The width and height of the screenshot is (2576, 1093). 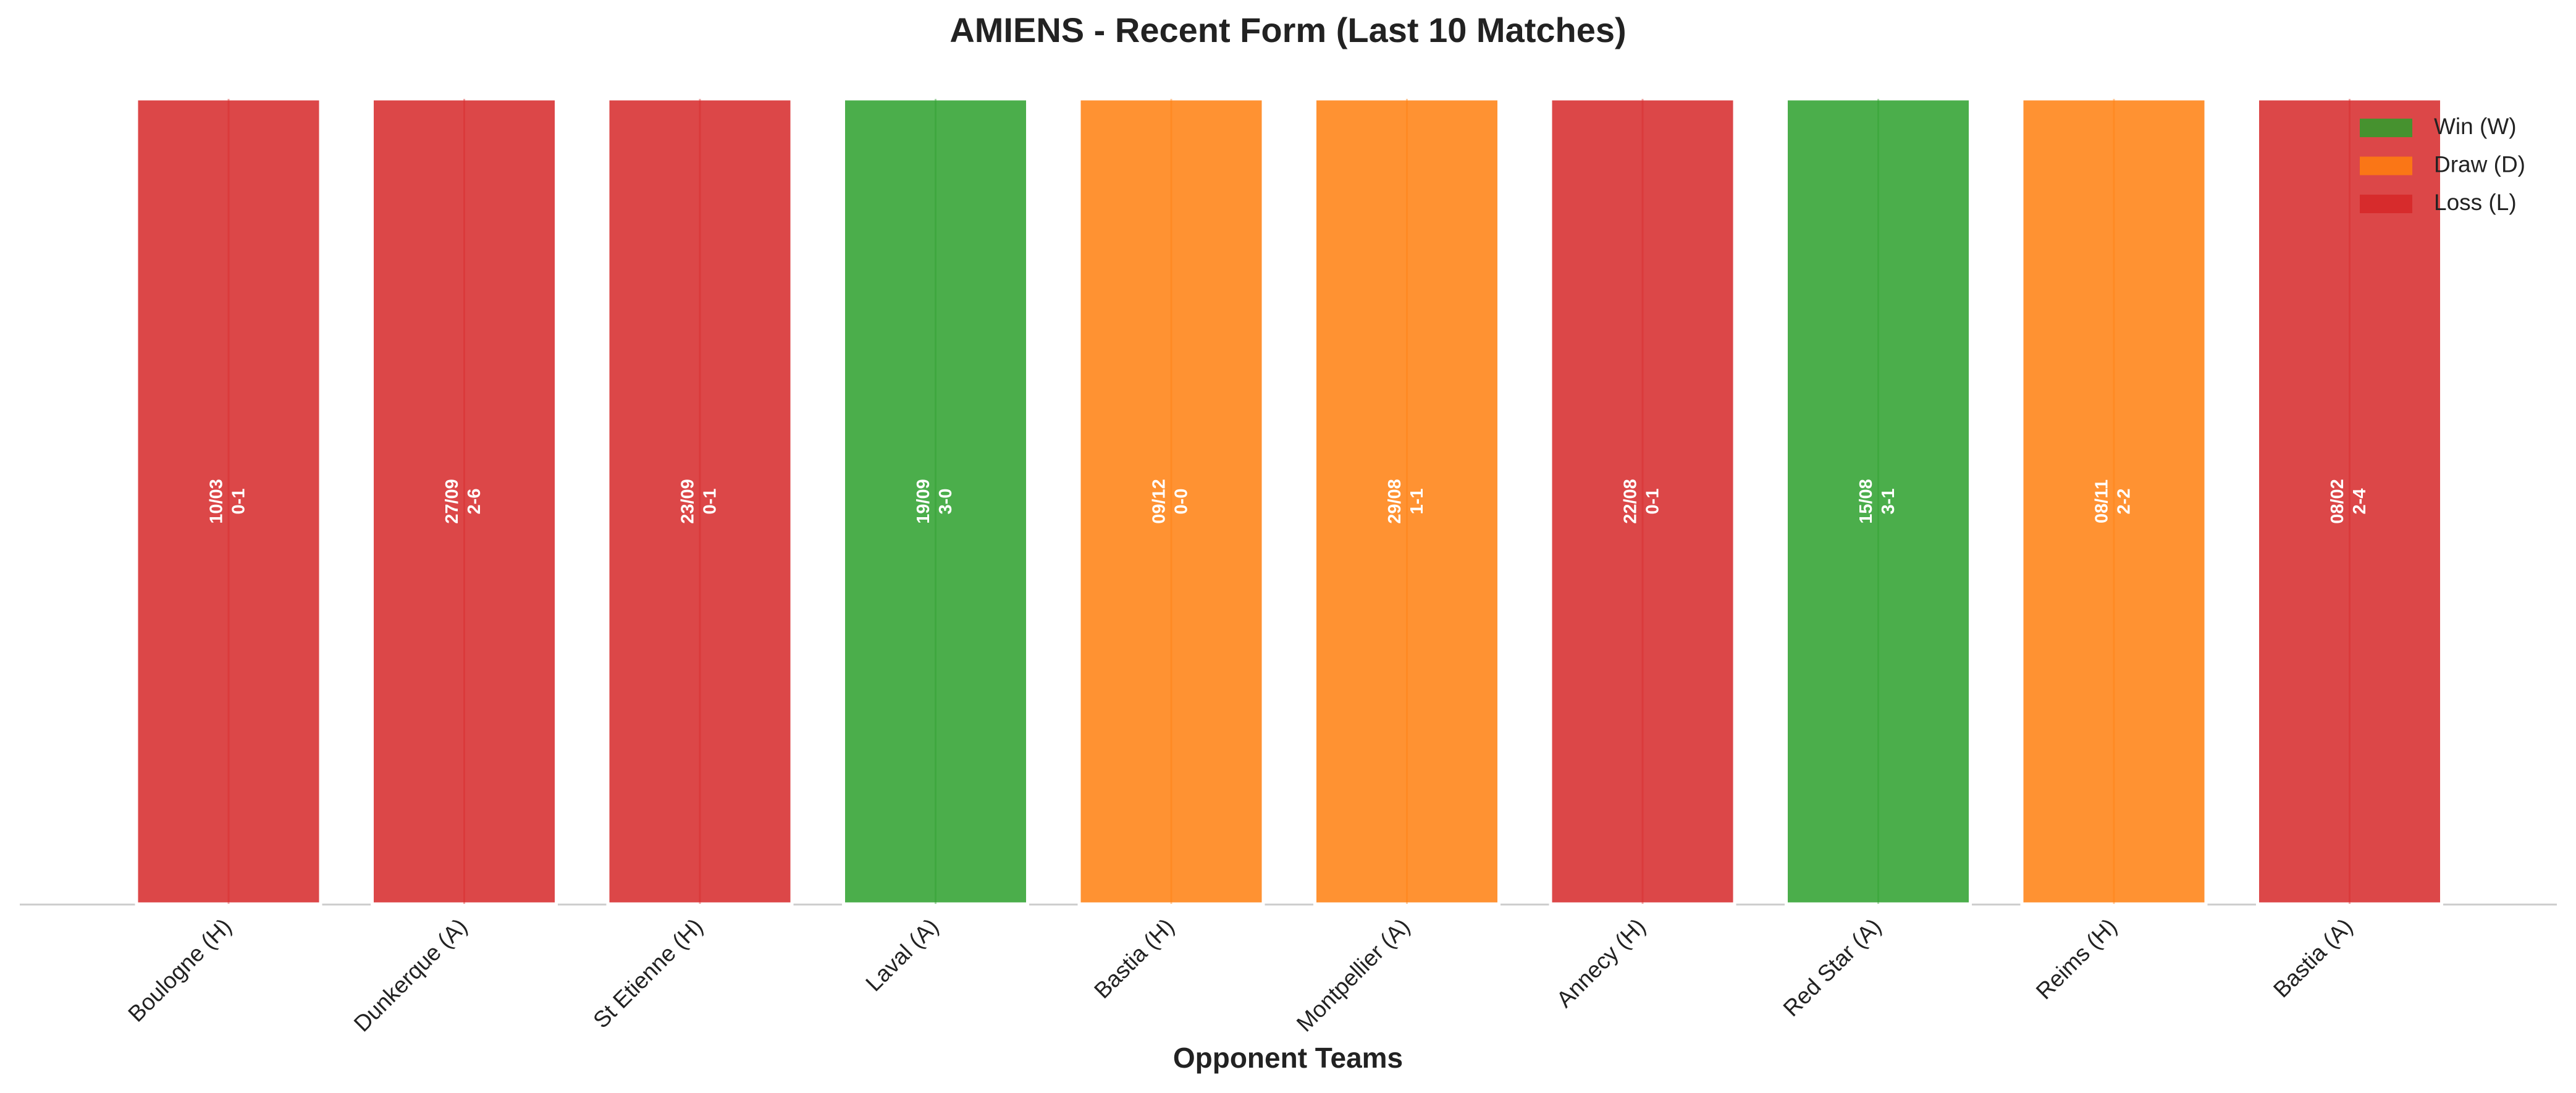 What do you see at coordinates (1601, 963) in the screenshot?
I see `x-tick-label: Annecy (H)` at bounding box center [1601, 963].